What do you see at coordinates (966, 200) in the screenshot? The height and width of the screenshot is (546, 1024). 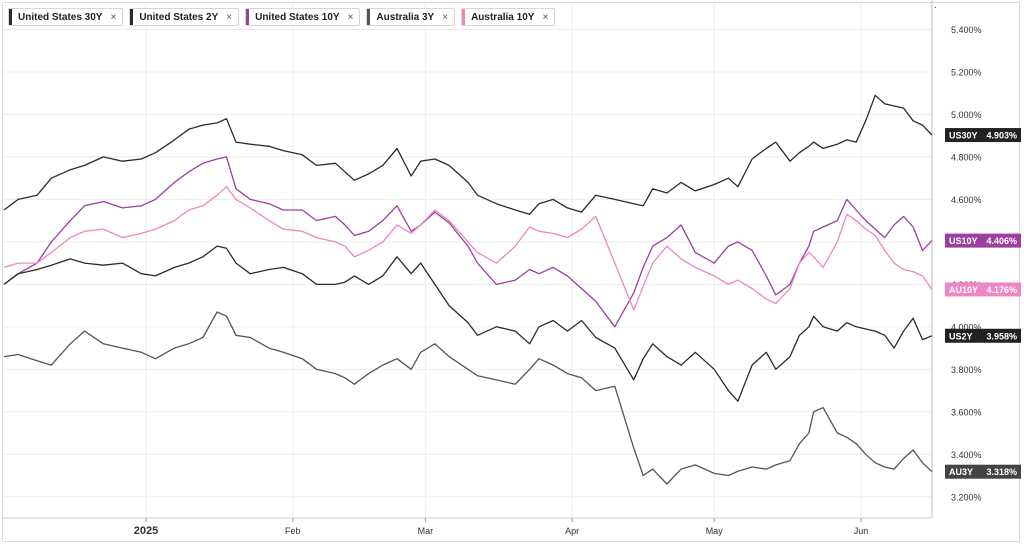 I see `y-tick-label: 4.600%` at bounding box center [966, 200].